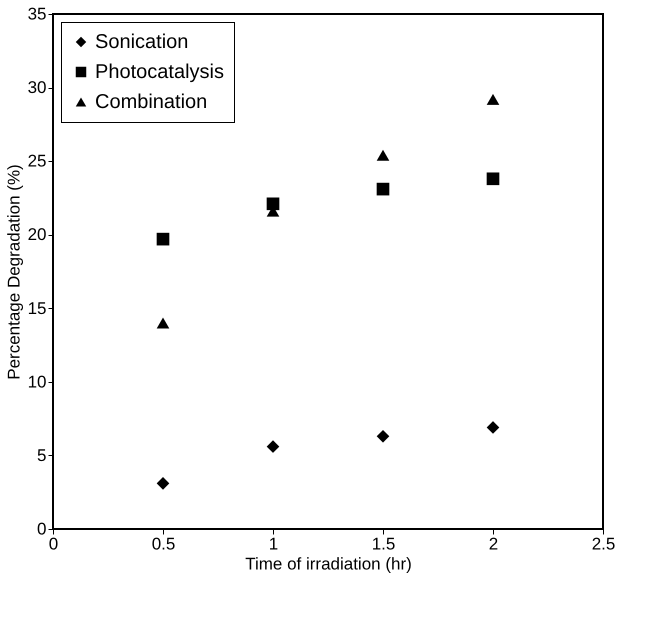 The width and height of the screenshot is (654, 621). Describe the element at coordinates (159, 72) in the screenshot. I see `legend-label: Photocatalysis` at that location.